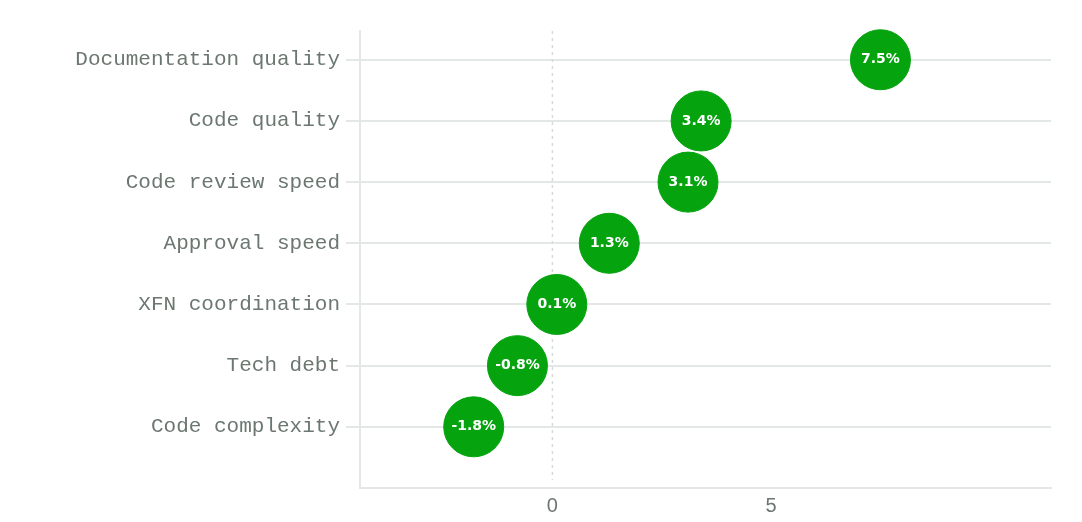 Image resolution: width=1082 pixels, height=522 pixels. What do you see at coordinates (251, 243) in the screenshot?
I see `y-tick-label: Approval speed` at bounding box center [251, 243].